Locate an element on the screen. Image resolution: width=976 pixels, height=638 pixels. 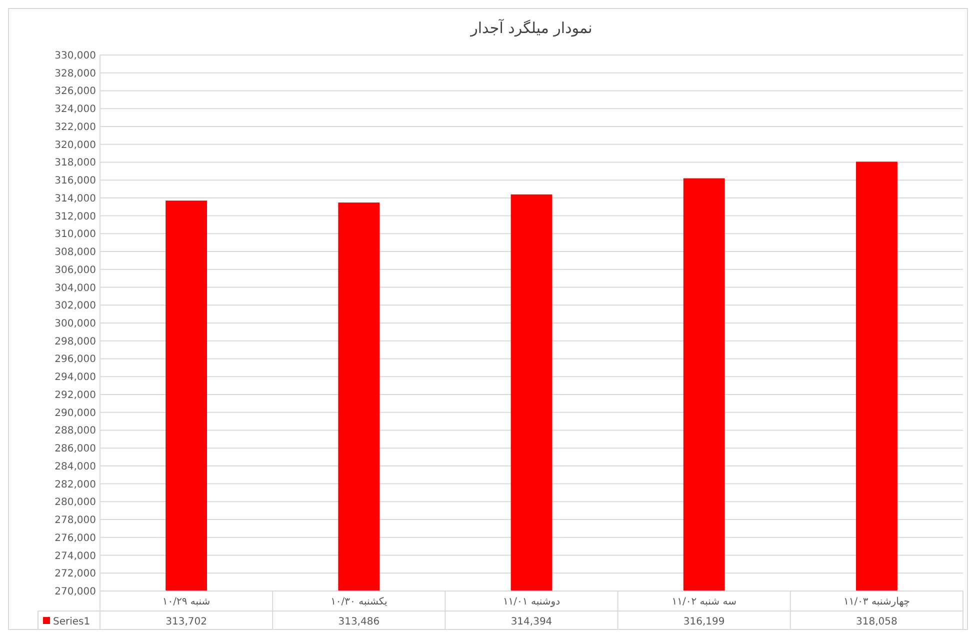
y-tick-label: 284,000 is located at coordinates (75, 466).